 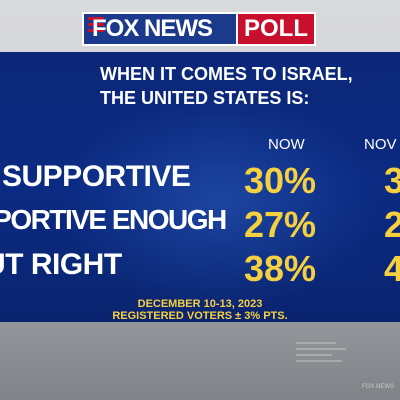 What do you see at coordinates (392, 180) in the screenshot?
I see `row-value-previous-supportive: 3` at bounding box center [392, 180].